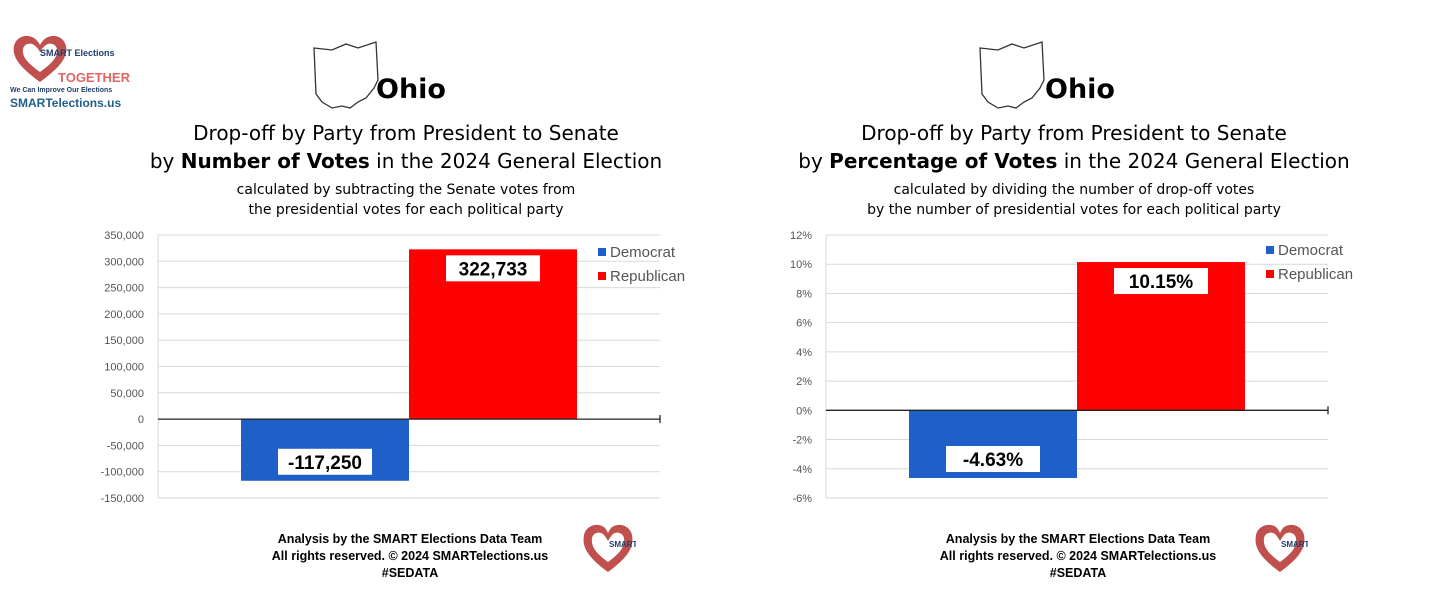 The image size is (1456, 600). Describe the element at coordinates (124, 341) in the screenshot. I see `y-tick-label: 150,000` at that location.